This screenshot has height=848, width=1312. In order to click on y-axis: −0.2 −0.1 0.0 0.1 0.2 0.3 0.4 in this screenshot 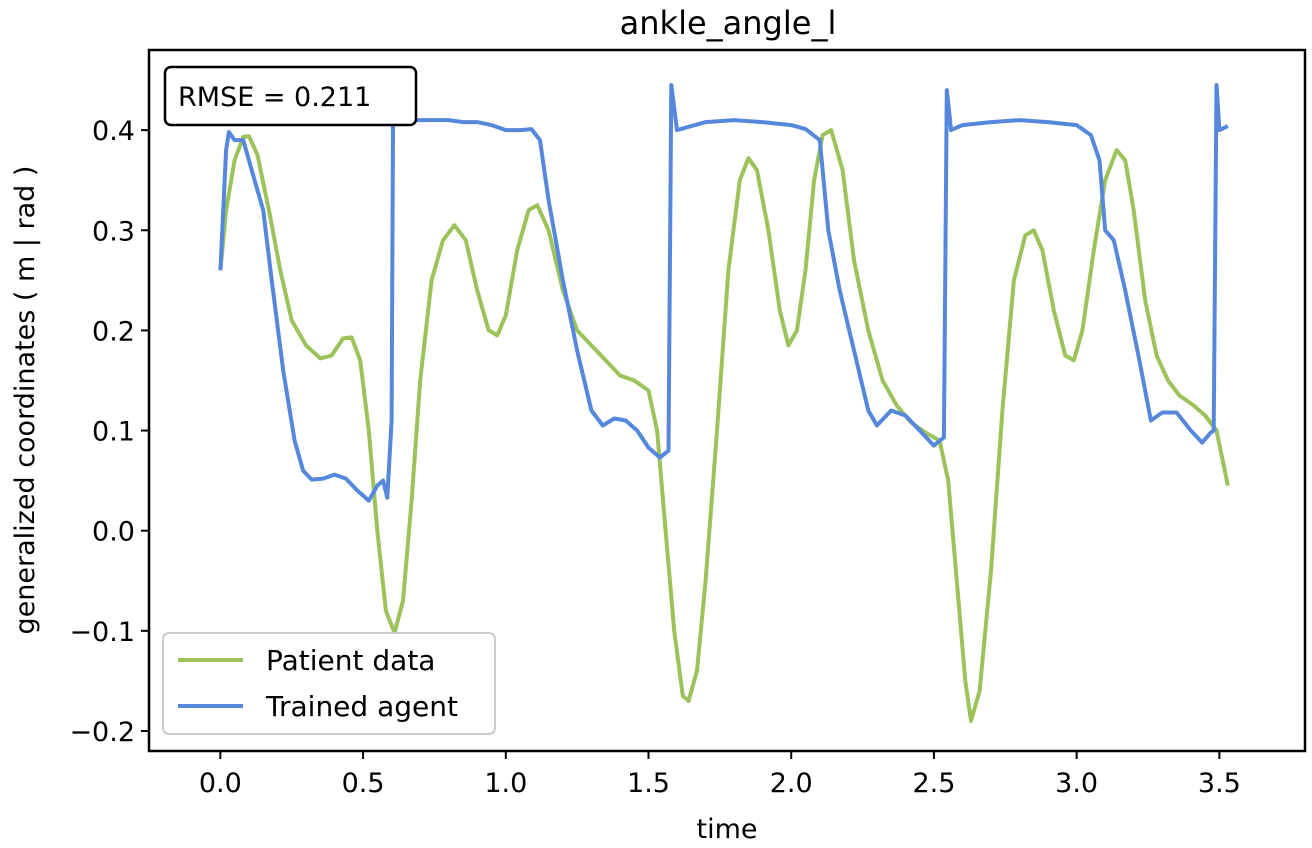, I will do `click(109, 432)`.